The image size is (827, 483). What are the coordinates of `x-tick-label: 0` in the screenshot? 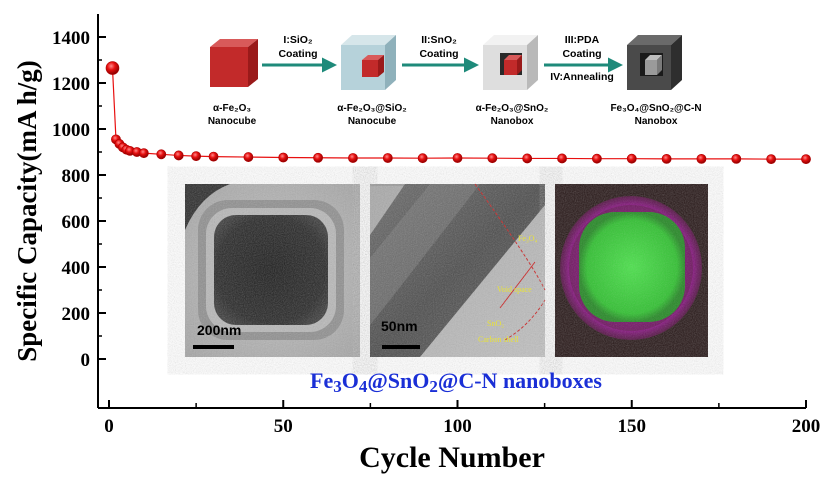 It's located at (109, 426).